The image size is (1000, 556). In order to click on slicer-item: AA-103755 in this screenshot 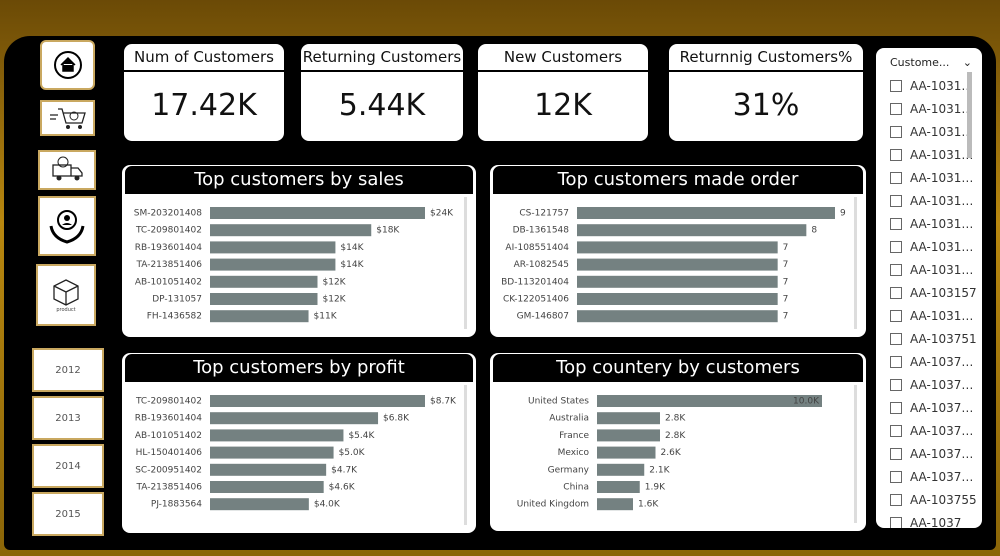, I will do `click(929, 499)`.